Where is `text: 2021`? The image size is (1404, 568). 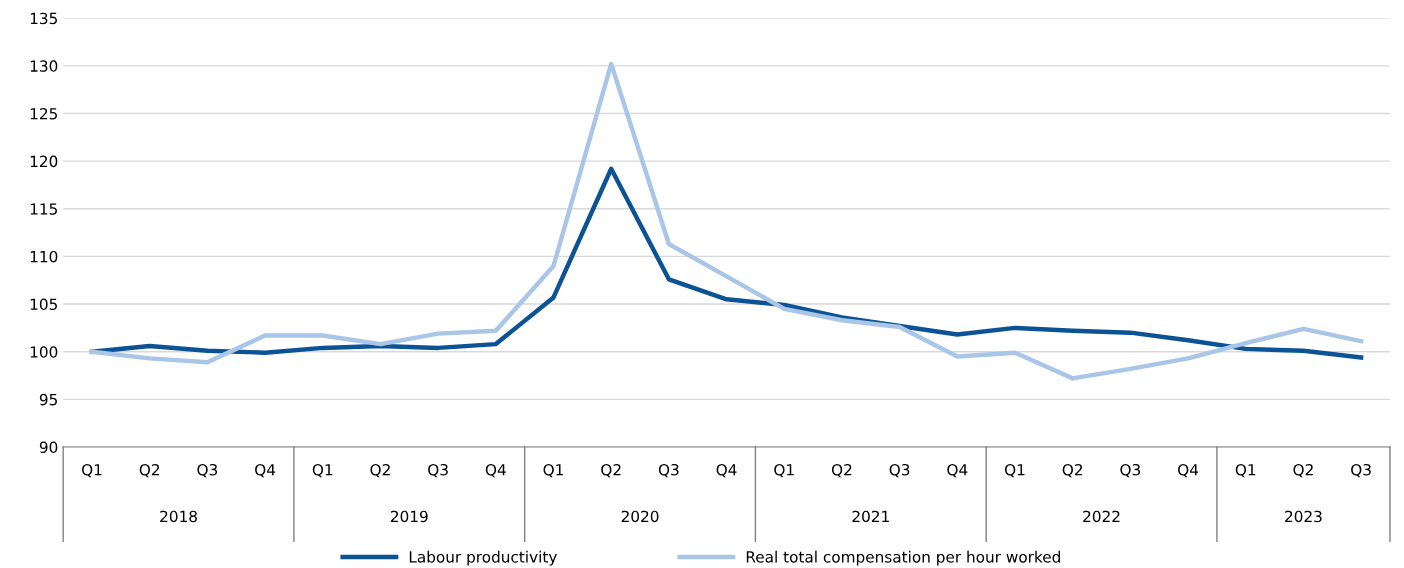
text: 2021 is located at coordinates (870, 516).